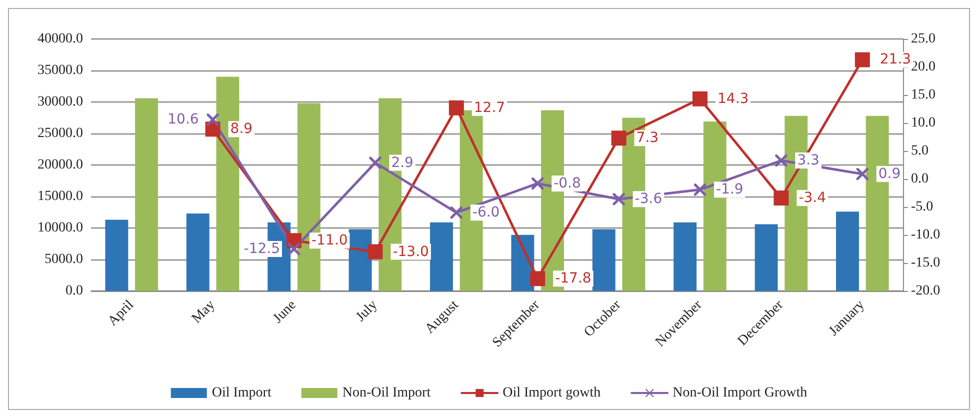  What do you see at coordinates (648, 199) in the screenshot?
I see `data-label: -3.6` at bounding box center [648, 199].